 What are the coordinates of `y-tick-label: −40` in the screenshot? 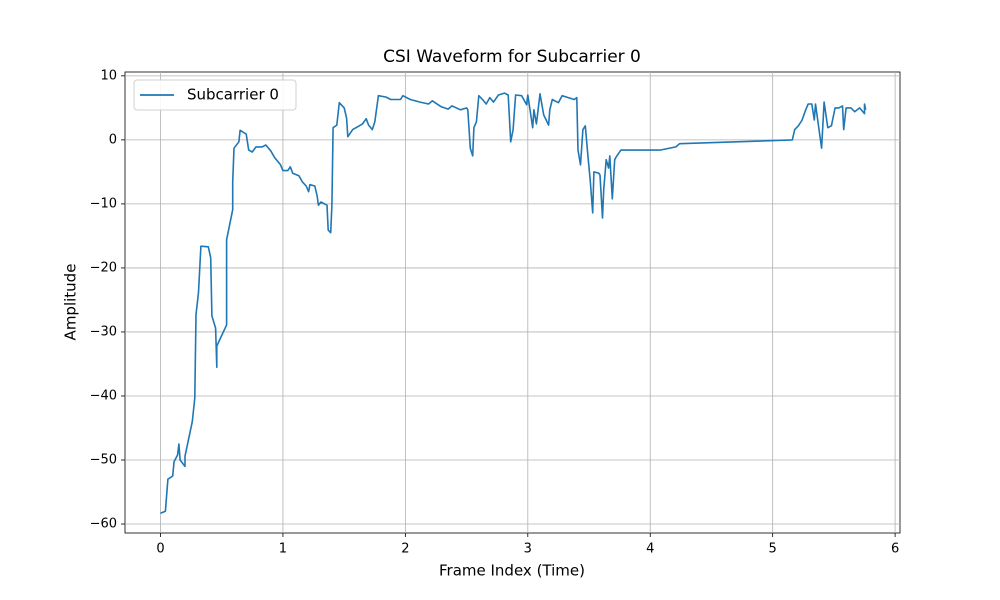 It's located at (103, 395).